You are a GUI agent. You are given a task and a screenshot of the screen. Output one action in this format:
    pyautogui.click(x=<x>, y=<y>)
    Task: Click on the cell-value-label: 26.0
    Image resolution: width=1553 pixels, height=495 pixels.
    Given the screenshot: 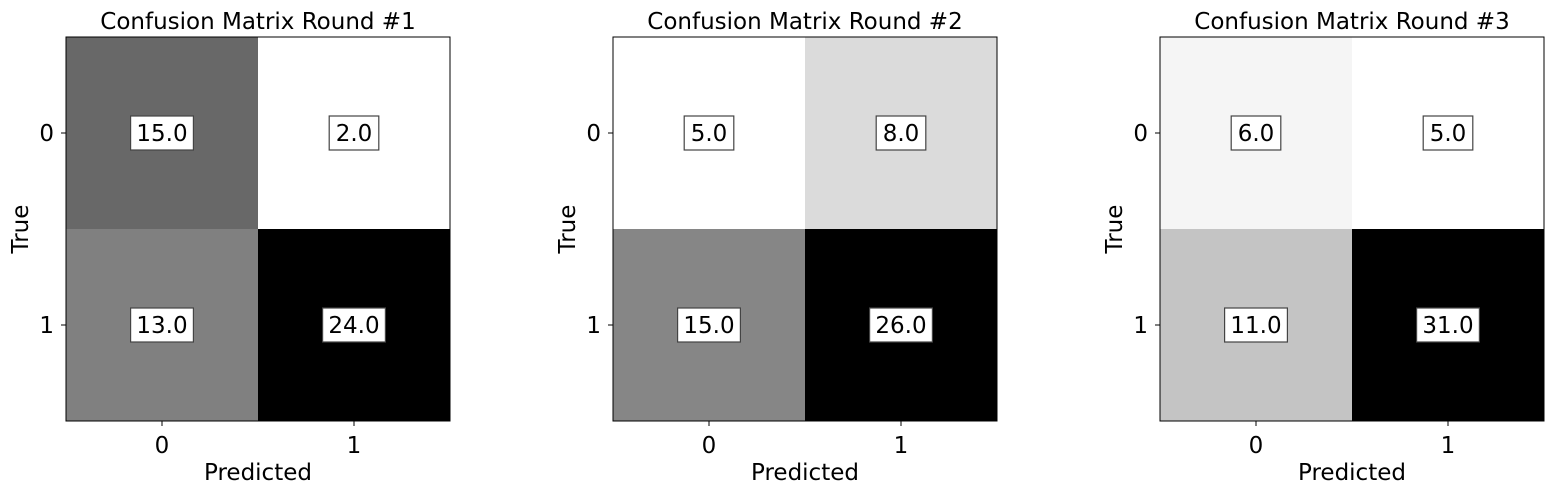 What is the action you would take?
    pyautogui.click(x=900, y=326)
    